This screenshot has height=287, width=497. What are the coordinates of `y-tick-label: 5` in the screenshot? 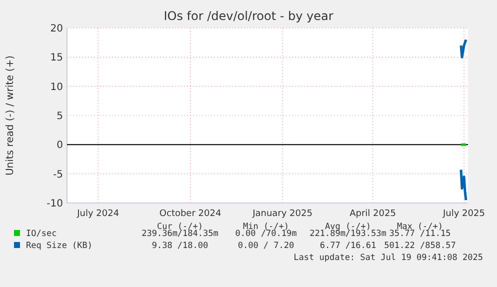 It's located at (59, 116).